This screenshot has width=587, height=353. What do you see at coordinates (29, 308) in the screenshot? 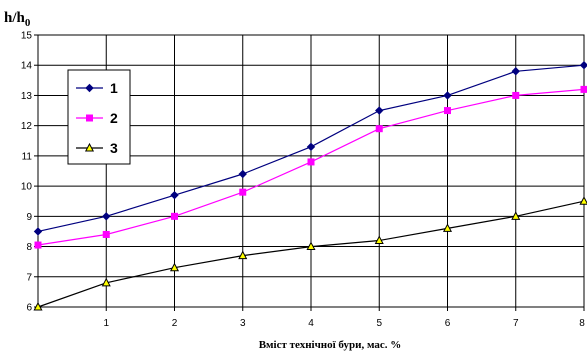
I see `y-tick-label: 6` at bounding box center [29, 308].